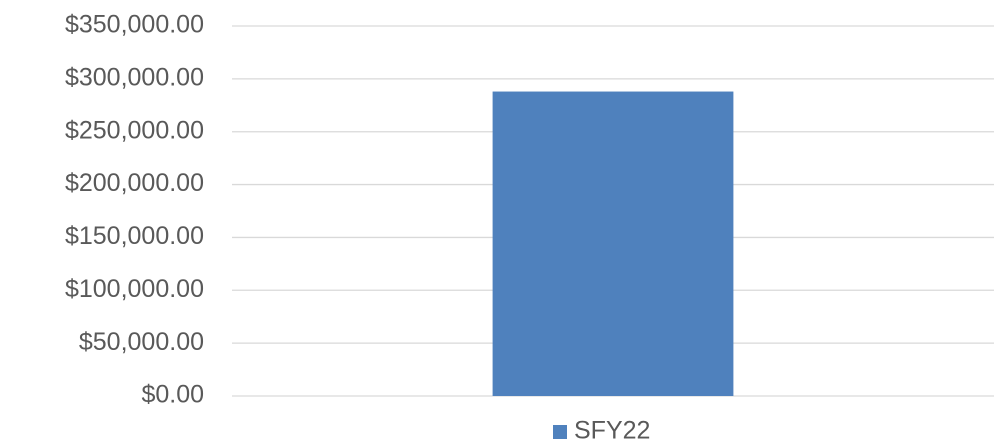 The height and width of the screenshot is (444, 994). Describe the element at coordinates (172, 395) in the screenshot. I see `y-tick-label: $0.00` at that location.